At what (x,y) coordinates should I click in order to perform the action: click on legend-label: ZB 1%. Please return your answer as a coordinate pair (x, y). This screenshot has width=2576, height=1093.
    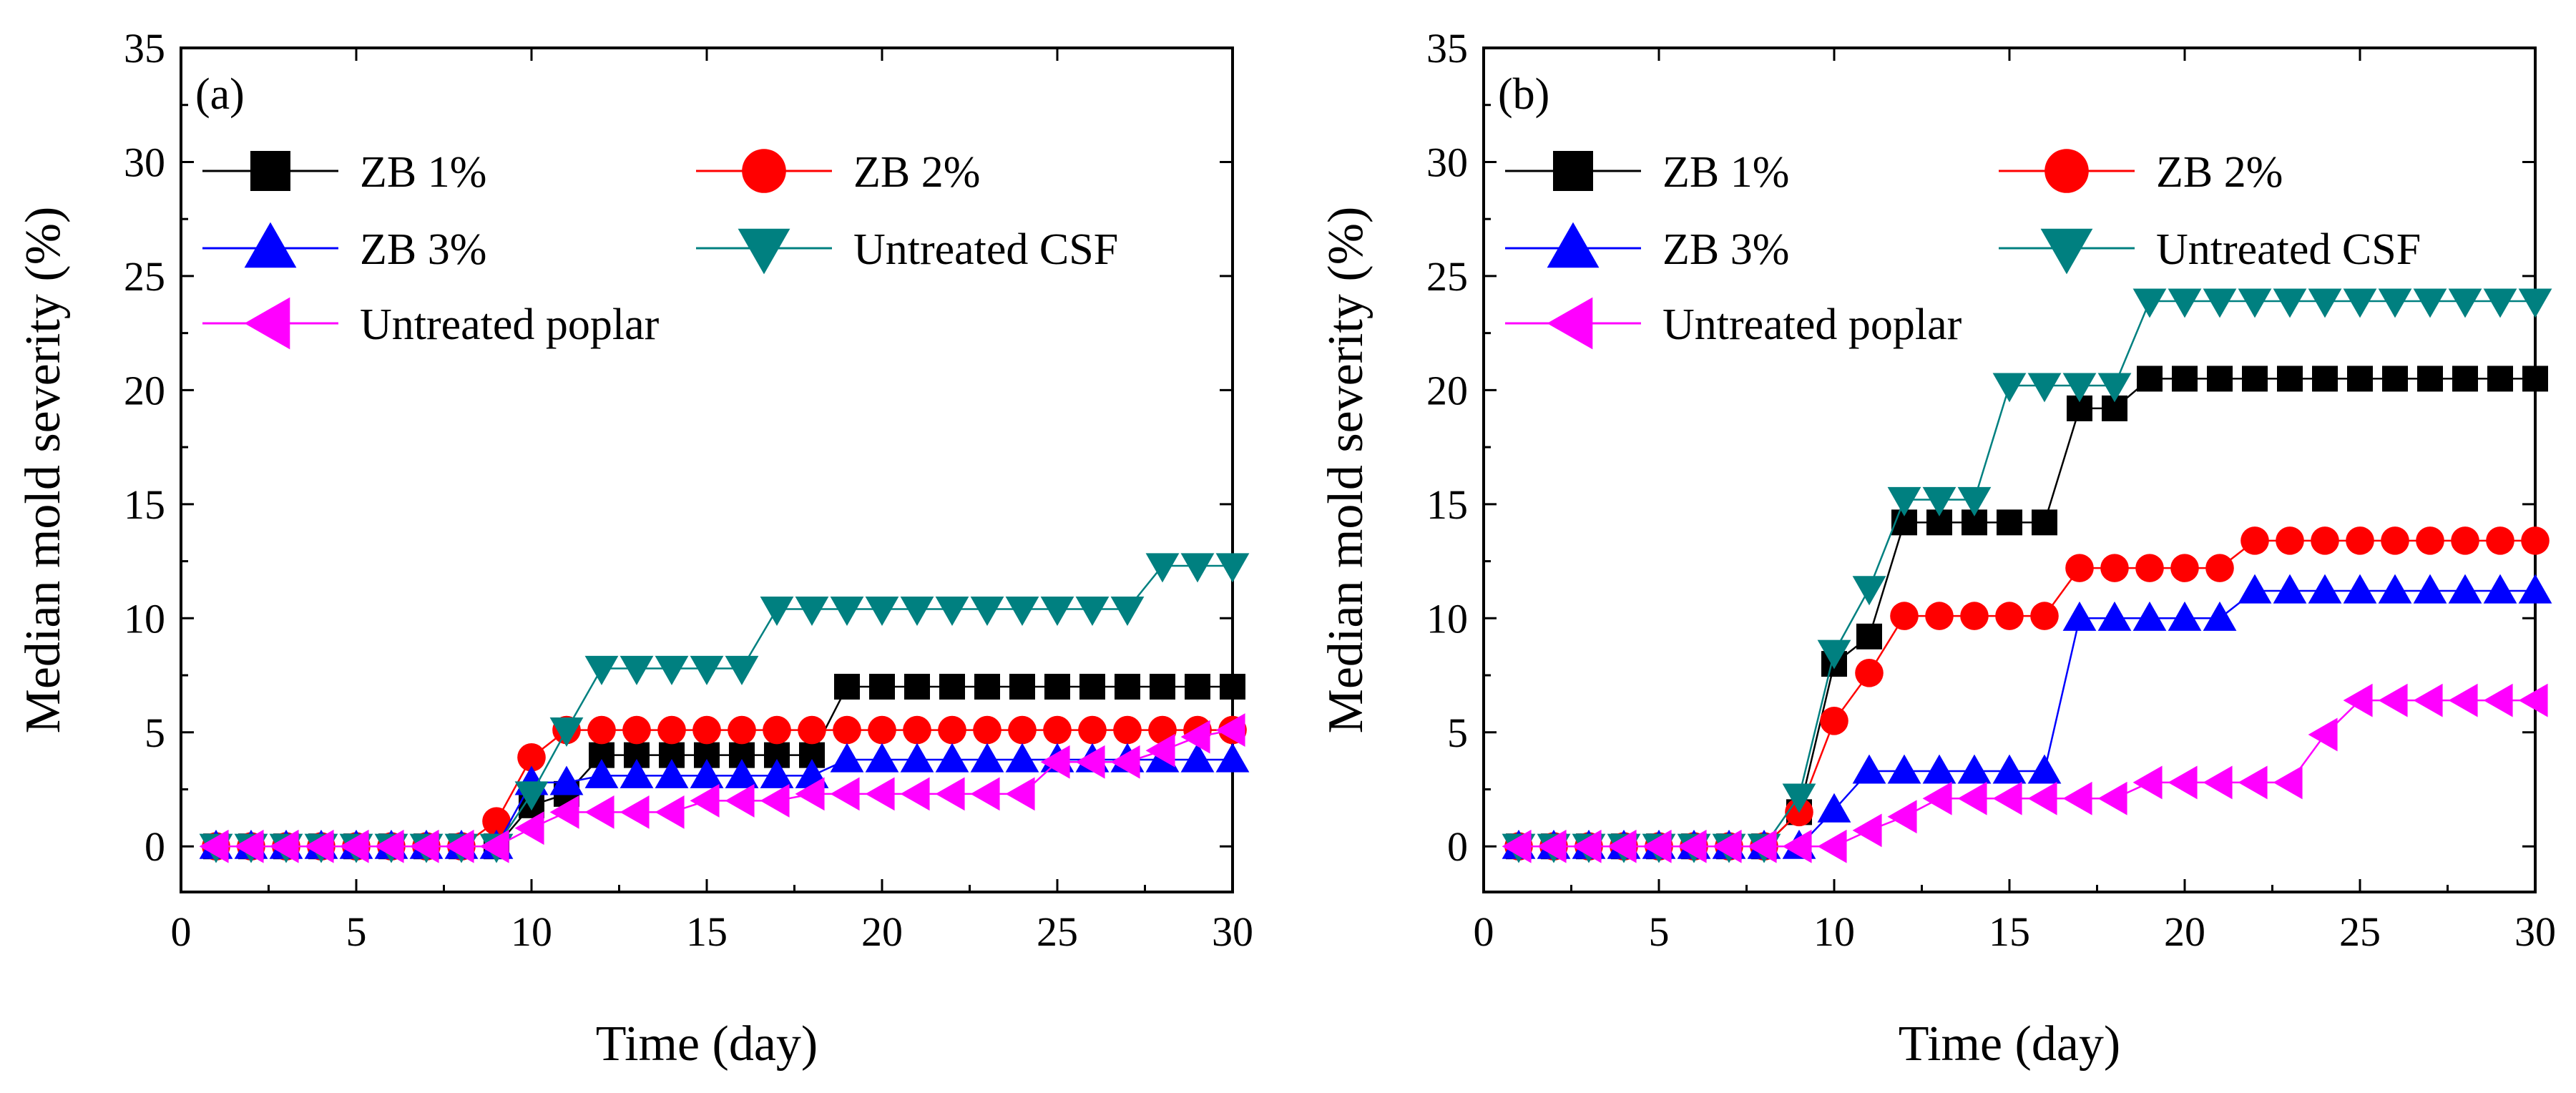
    Looking at the image, I should click on (423, 172).